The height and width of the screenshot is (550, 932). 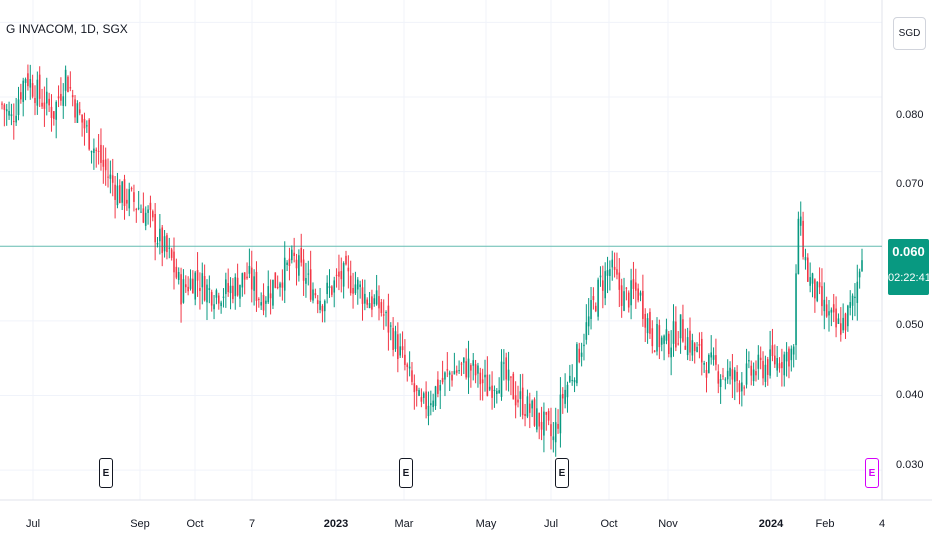 What do you see at coordinates (909, 33) in the screenshot?
I see `currency-button: SGD` at bounding box center [909, 33].